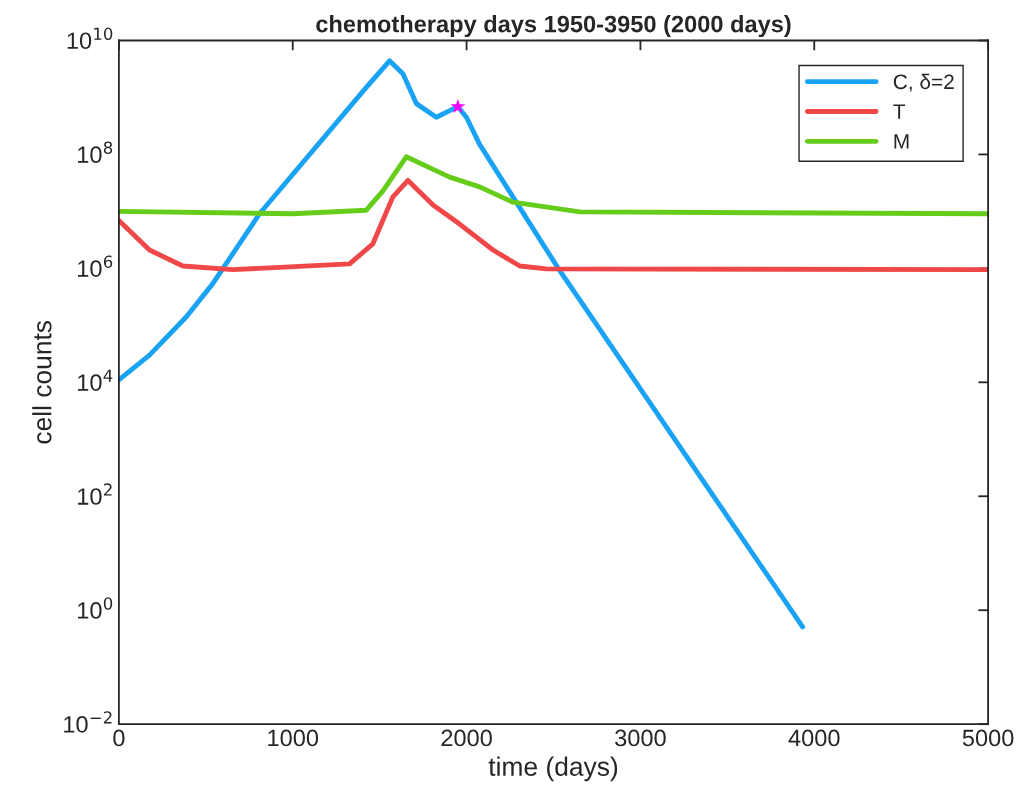  What do you see at coordinates (88, 722) in the screenshot?
I see `y-tick-label: 10$^{−2}$` at bounding box center [88, 722].